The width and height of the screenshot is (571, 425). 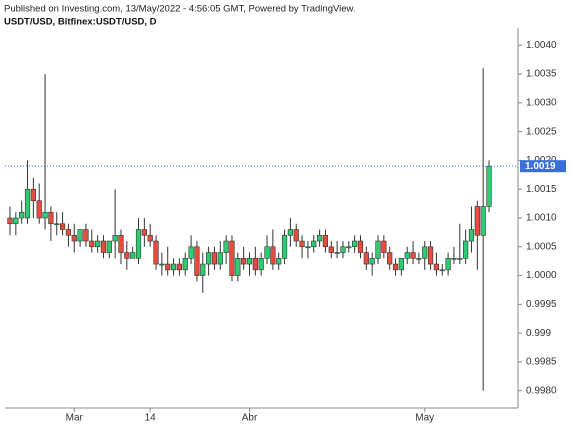 What do you see at coordinates (541, 102) in the screenshot?
I see `y-tick-label: 1.0030` at bounding box center [541, 102].